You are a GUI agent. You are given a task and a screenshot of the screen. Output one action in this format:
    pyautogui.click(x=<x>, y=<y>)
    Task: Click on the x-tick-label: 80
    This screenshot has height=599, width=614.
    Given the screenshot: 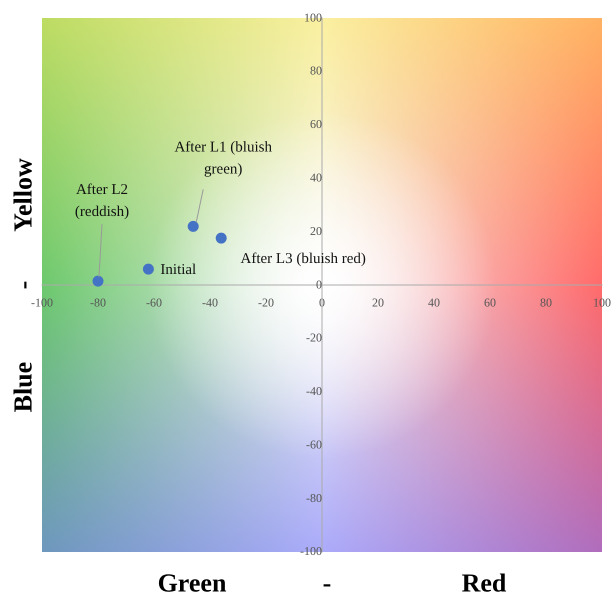 What is the action you would take?
    pyautogui.click(x=546, y=302)
    